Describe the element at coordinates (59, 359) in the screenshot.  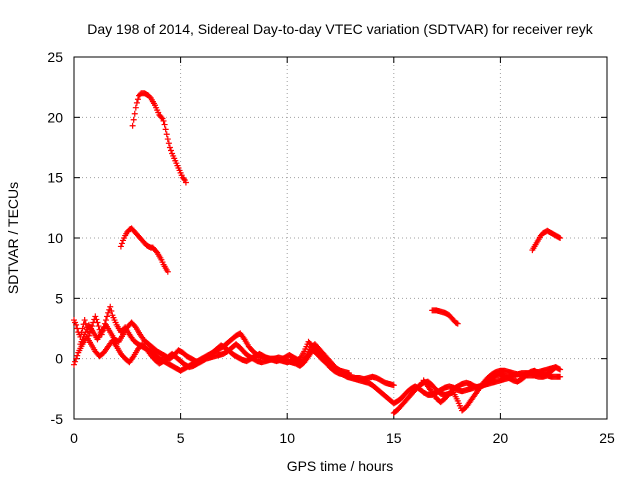
I see `y-tick-label: 0` at that location.